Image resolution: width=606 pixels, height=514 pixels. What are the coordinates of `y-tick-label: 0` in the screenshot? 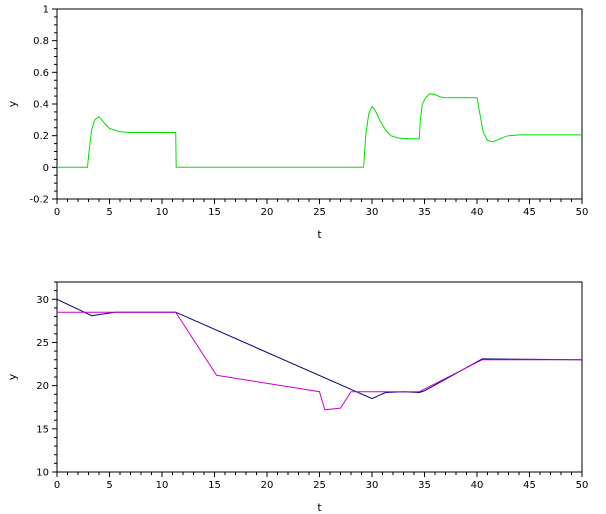 It's located at (46, 168).